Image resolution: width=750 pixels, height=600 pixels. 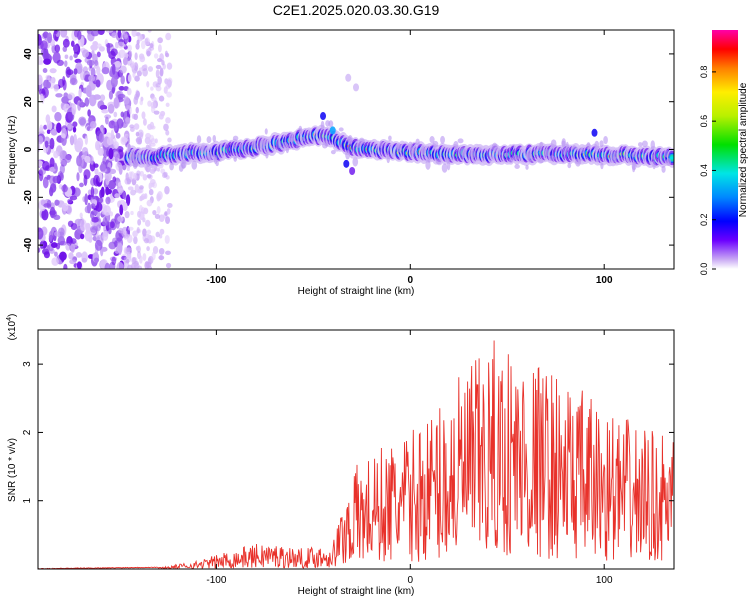 I want to click on y-tick-label: 20, so click(x=28, y=102).